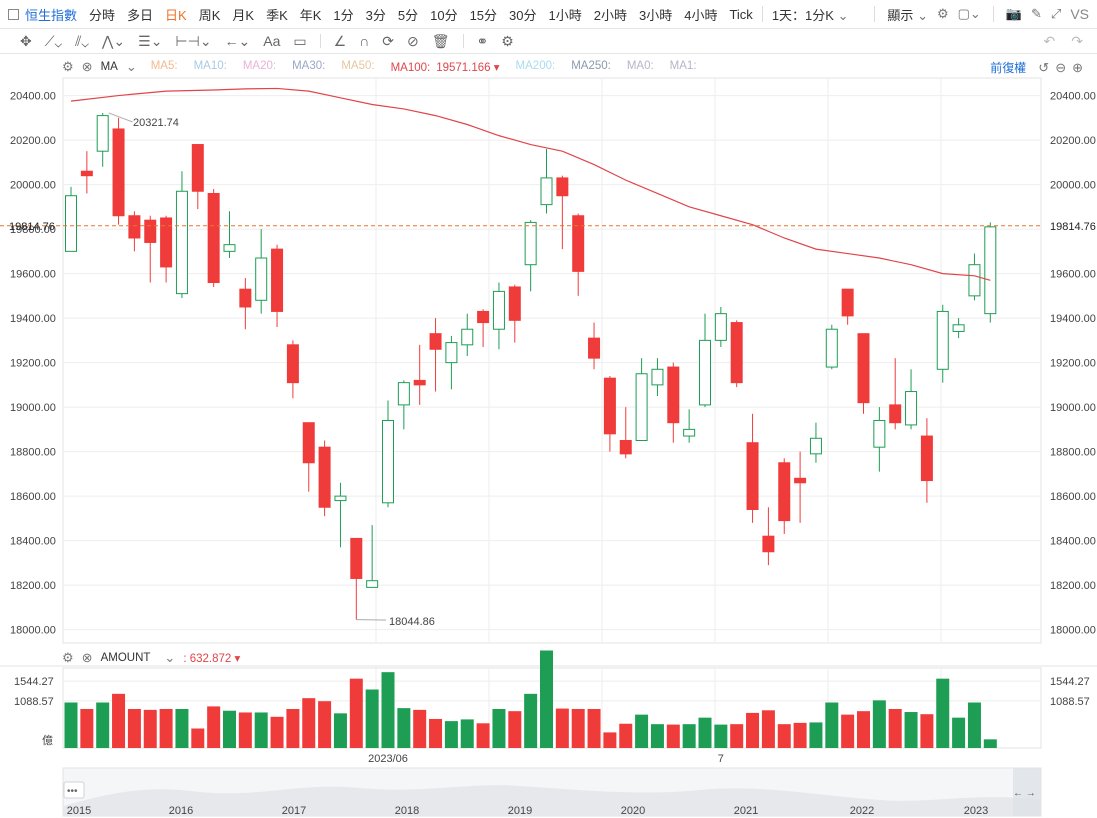 The image size is (1097, 818). Describe the element at coordinates (87, 66) in the screenshot. I see `indicator-close-icon: ⊗` at that location.